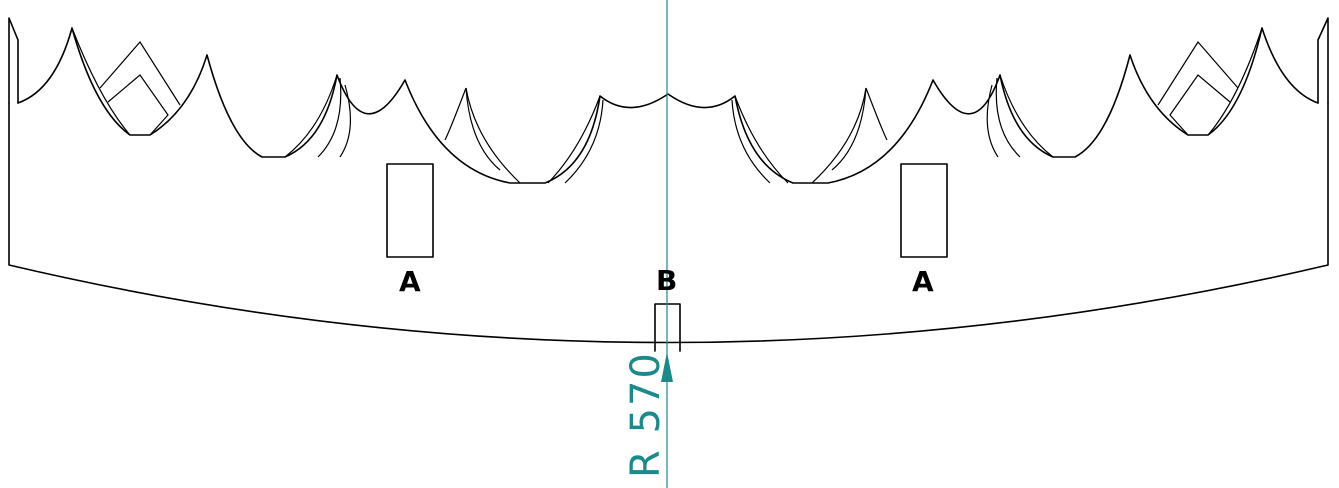  Describe the element at coordinates (13, 60) in the screenshot. I see `left-end-tab` at that location.